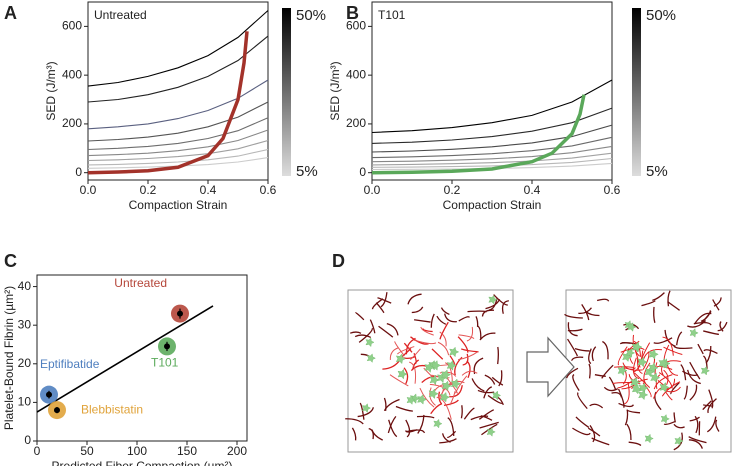 The height and width of the screenshot is (466, 747). What do you see at coordinates (25, 324) in the screenshot?
I see `y-tick-label: 30` at bounding box center [25, 324].